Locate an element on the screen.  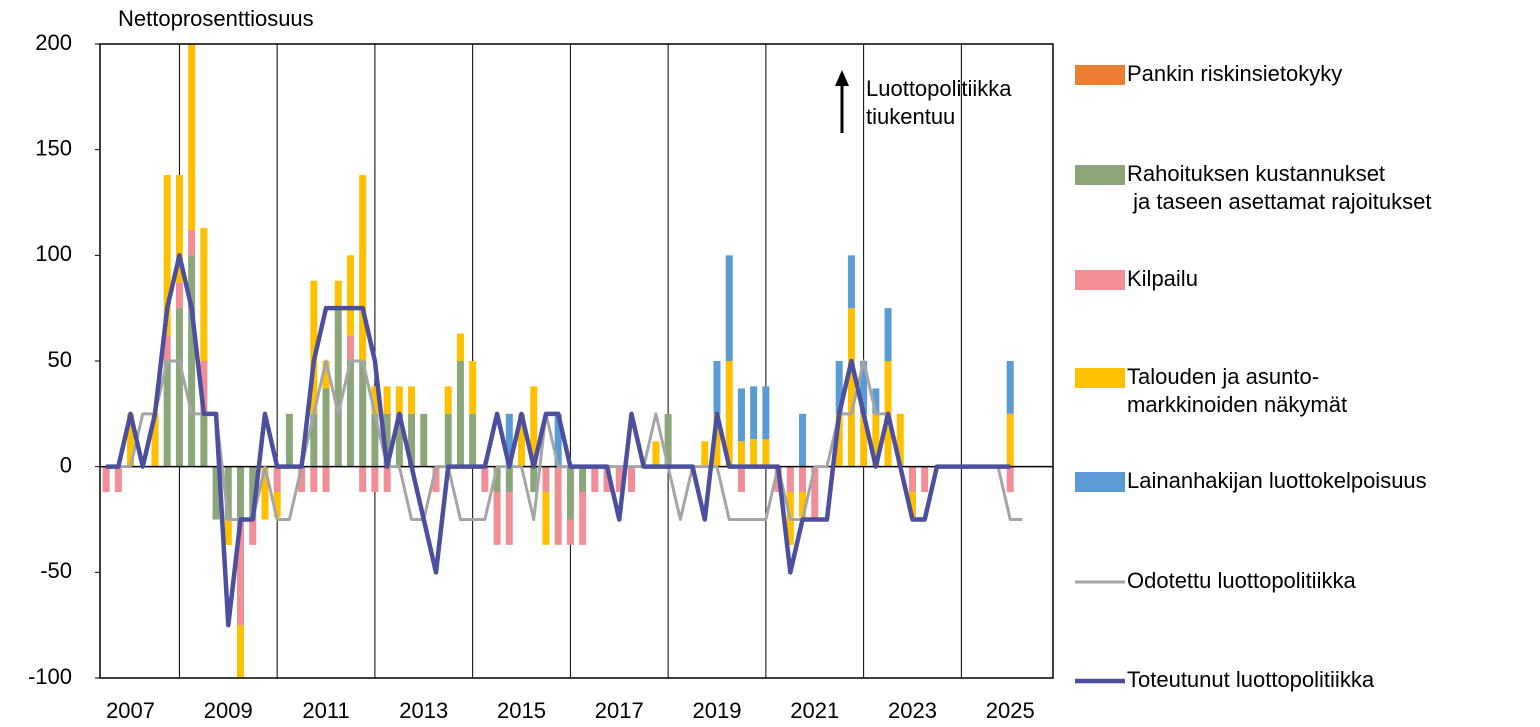
x-tick-label: 2023 is located at coordinates (912, 710).